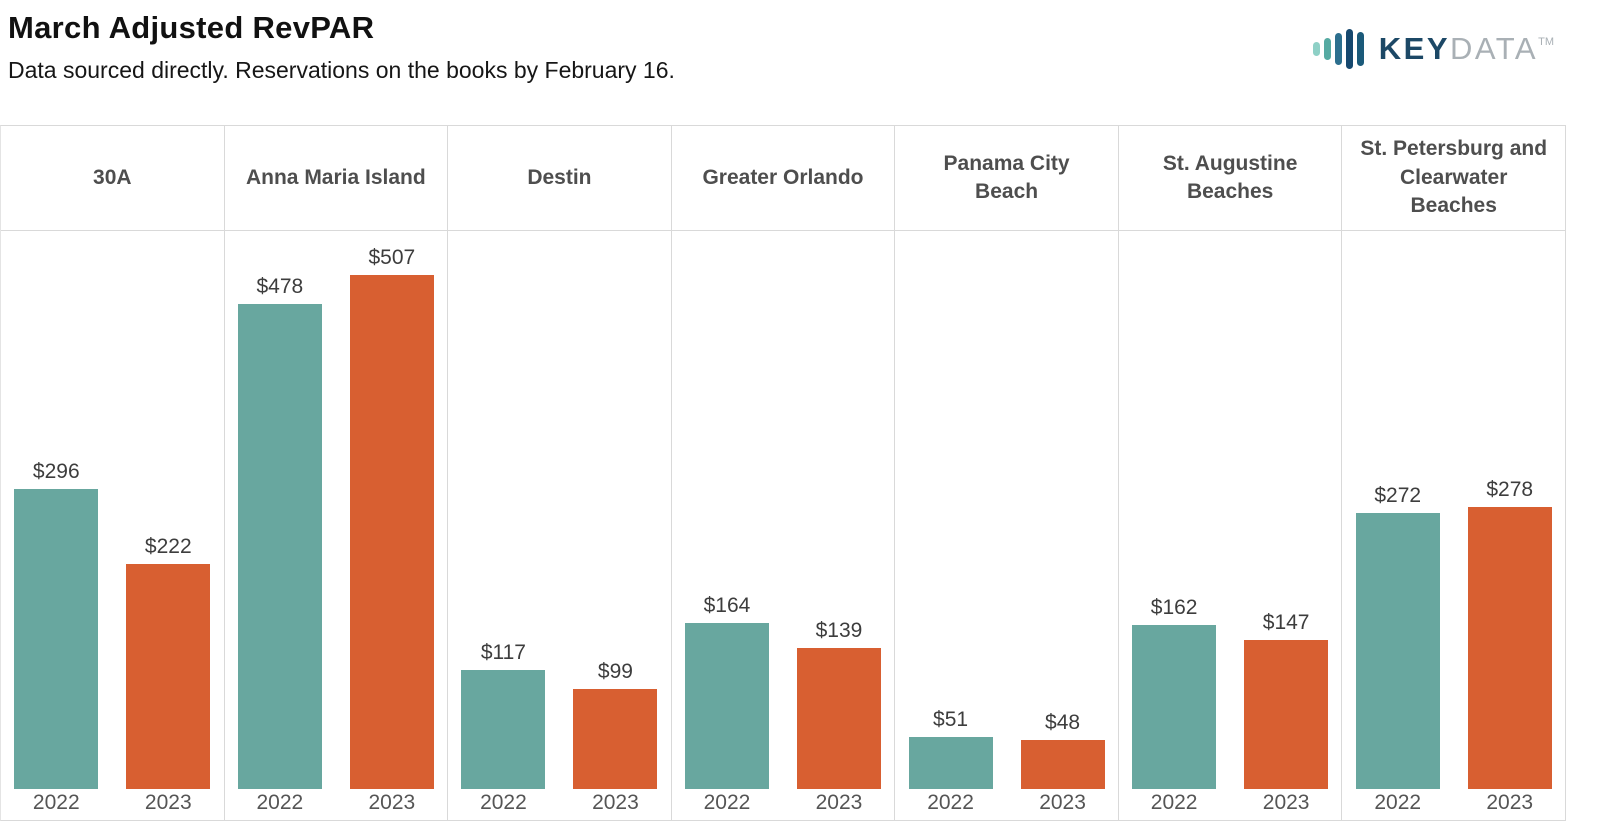  What do you see at coordinates (951, 719) in the screenshot?
I see `bar-value-label: $51` at bounding box center [951, 719].